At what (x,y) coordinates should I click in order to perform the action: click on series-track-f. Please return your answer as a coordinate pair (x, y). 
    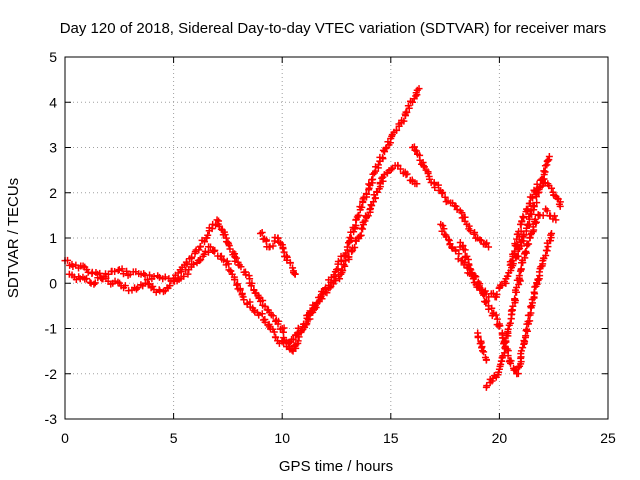
    Looking at the image, I should click on (506, 303).